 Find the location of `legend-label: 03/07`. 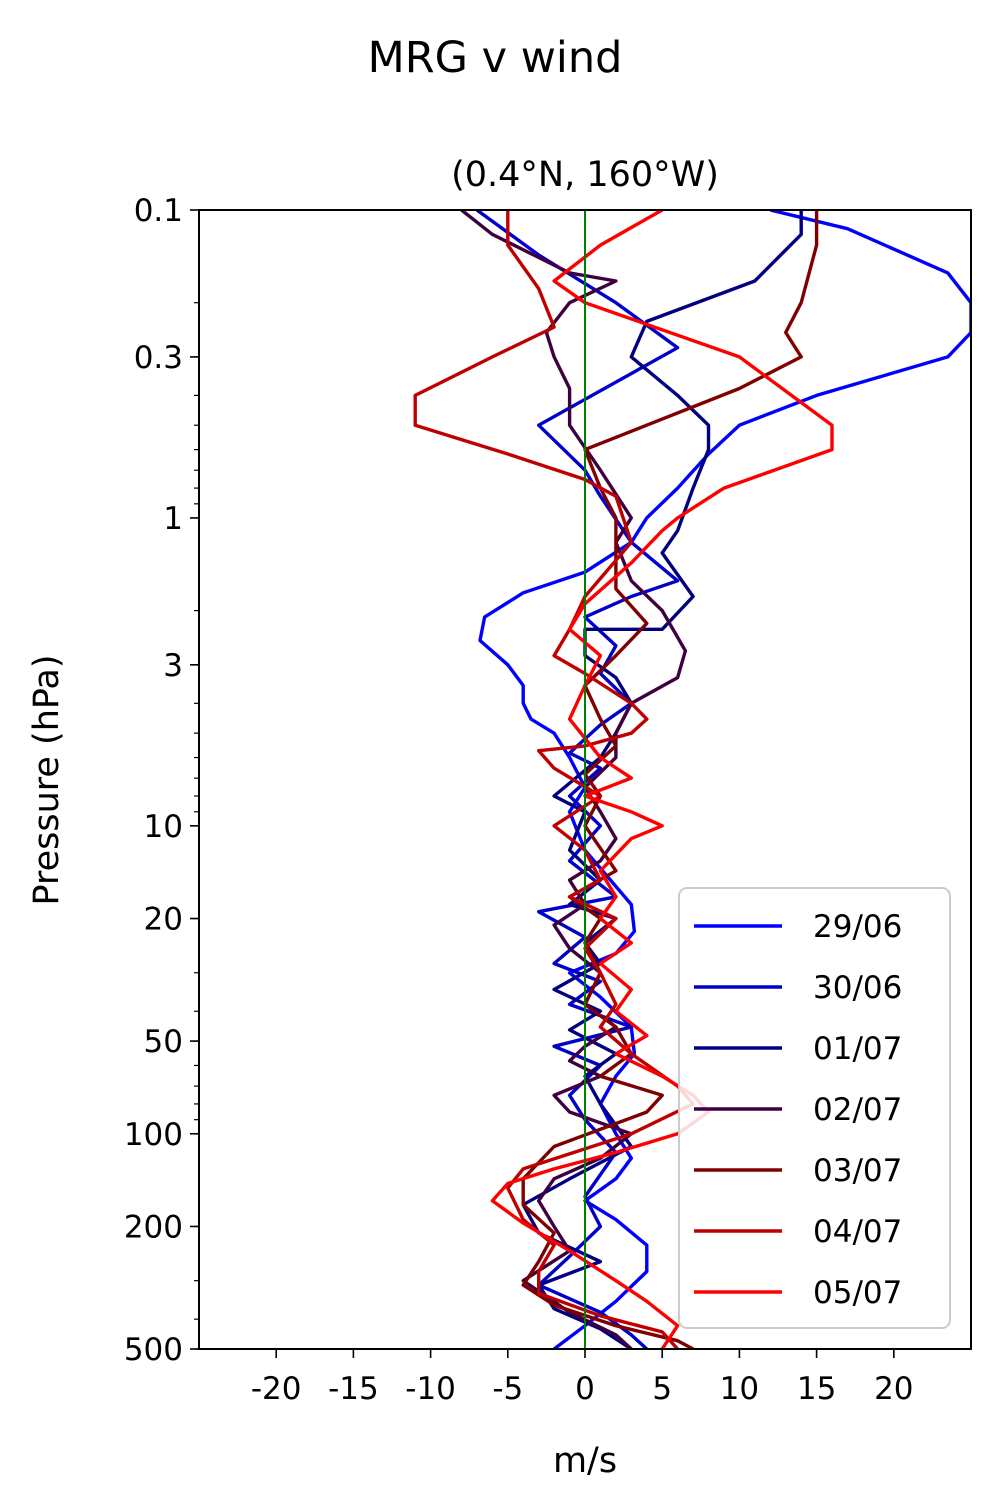

legend-label: 03/07 is located at coordinates (857, 1171).